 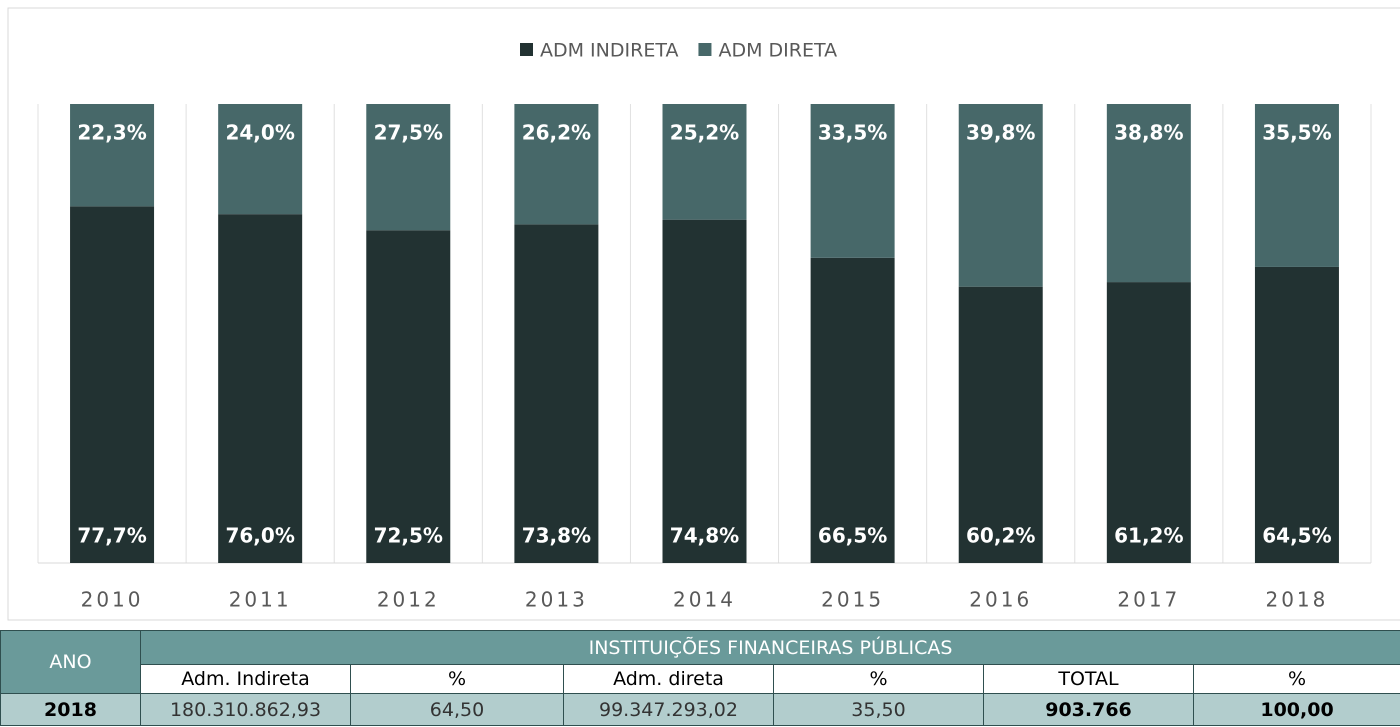 What do you see at coordinates (556, 133) in the screenshot?
I see `value-label: 26,2%` at bounding box center [556, 133].